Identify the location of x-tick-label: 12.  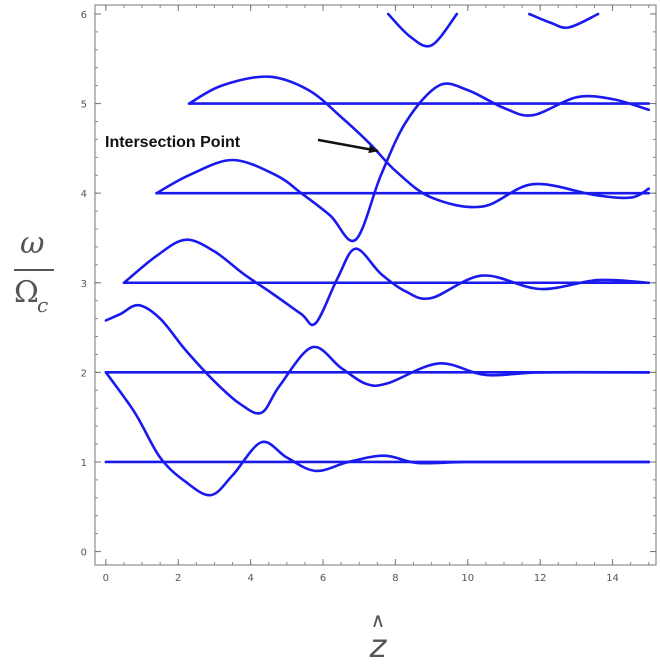
(540, 578).